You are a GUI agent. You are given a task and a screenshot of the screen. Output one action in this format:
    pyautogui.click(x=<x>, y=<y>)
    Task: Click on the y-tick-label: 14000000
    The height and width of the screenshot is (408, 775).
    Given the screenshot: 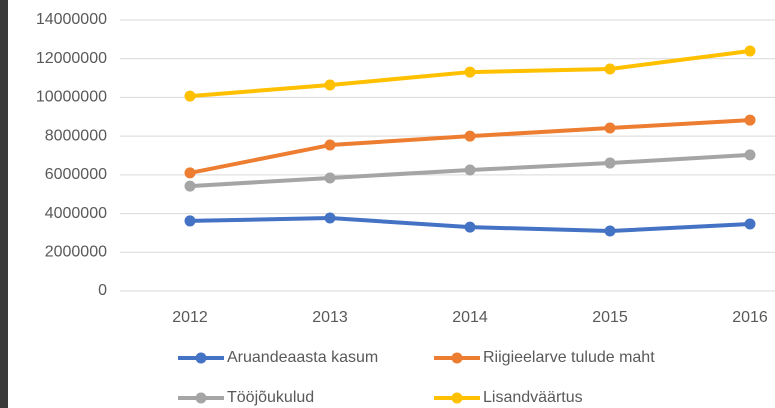 What is the action you would take?
    pyautogui.click(x=71, y=19)
    